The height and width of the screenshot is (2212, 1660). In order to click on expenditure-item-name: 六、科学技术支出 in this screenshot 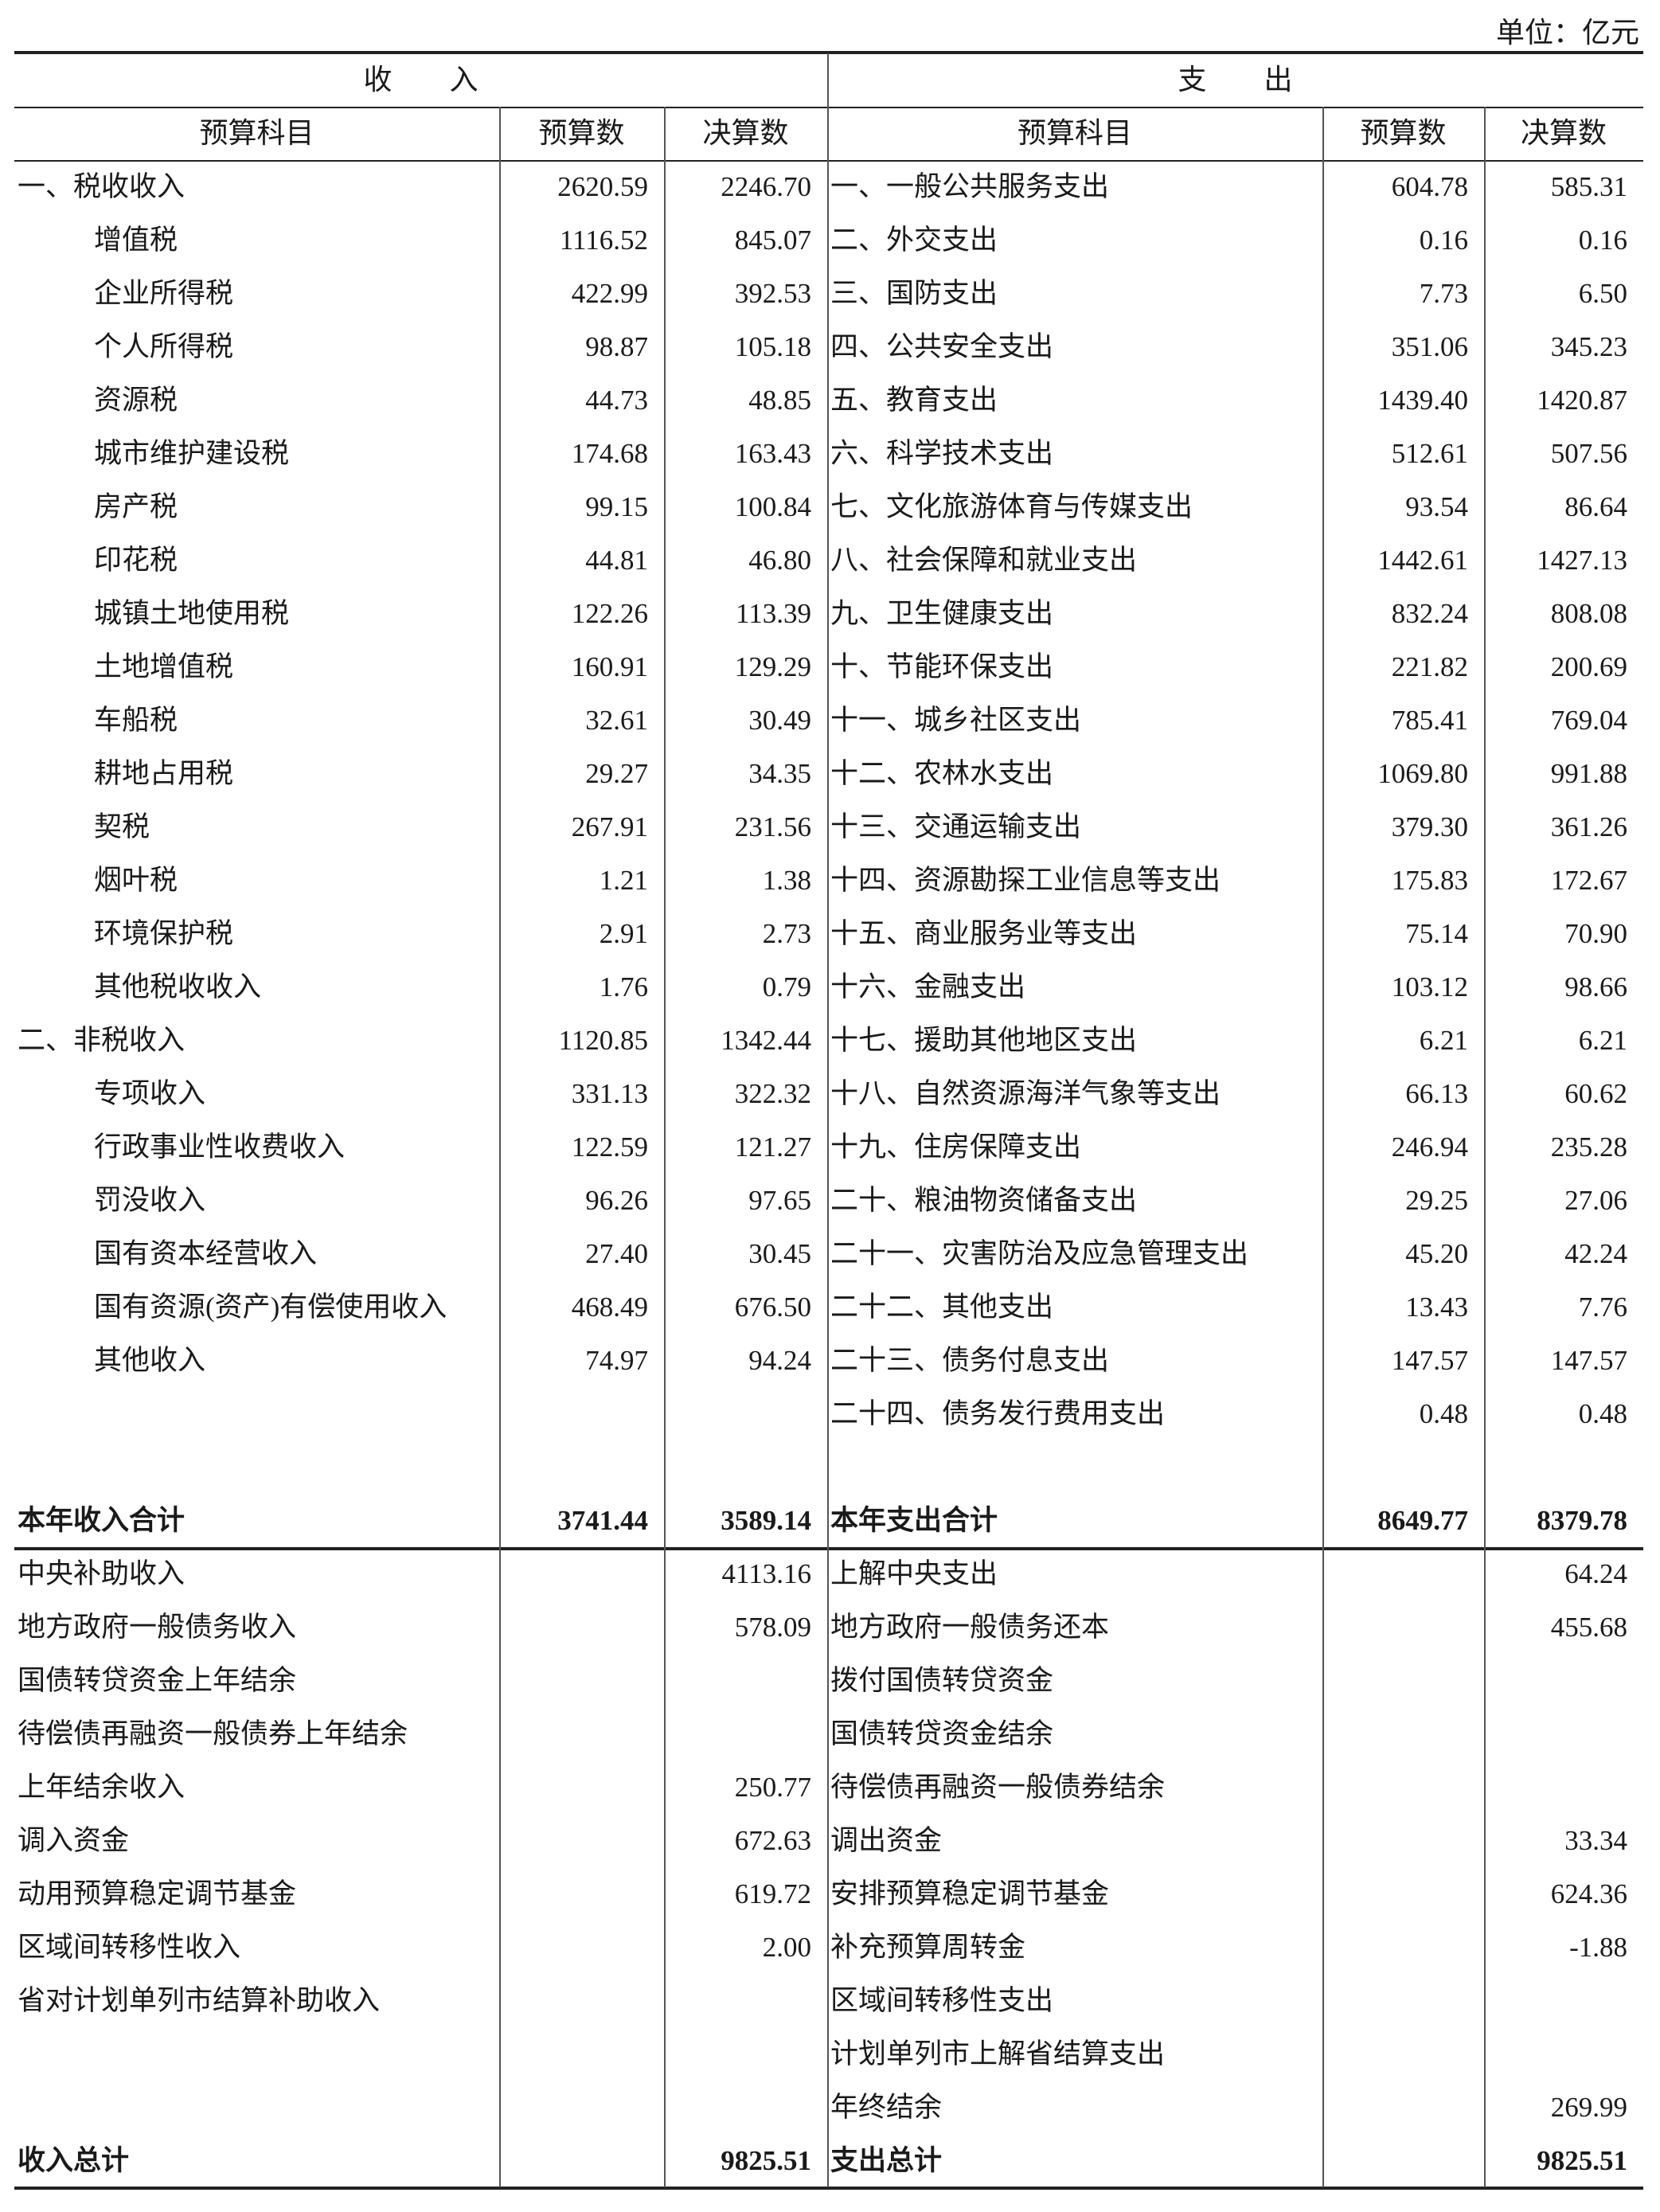, I will do `click(942, 453)`.